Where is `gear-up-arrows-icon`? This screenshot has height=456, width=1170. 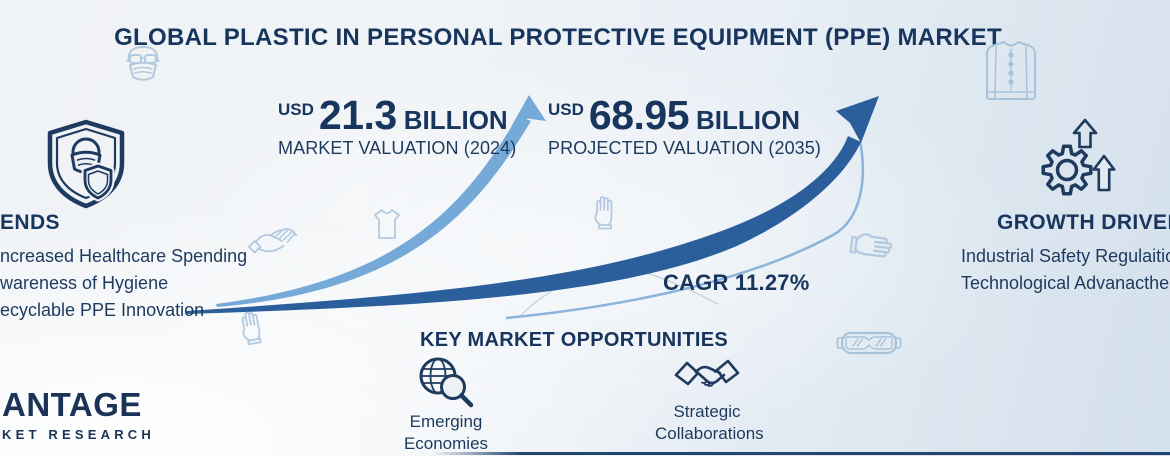 gear-up-arrows-icon is located at coordinates (1078, 158).